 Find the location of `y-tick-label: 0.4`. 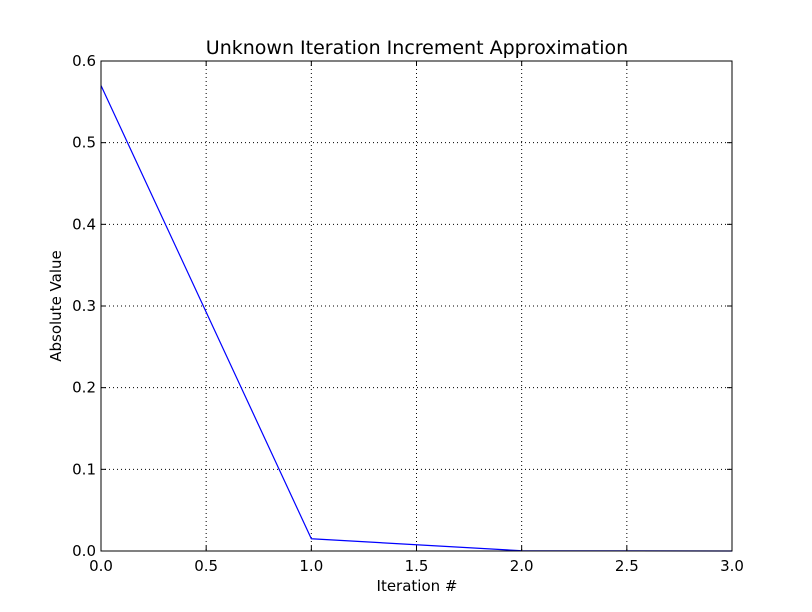

y-tick-label: 0.4 is located at coordinates (84, 224).